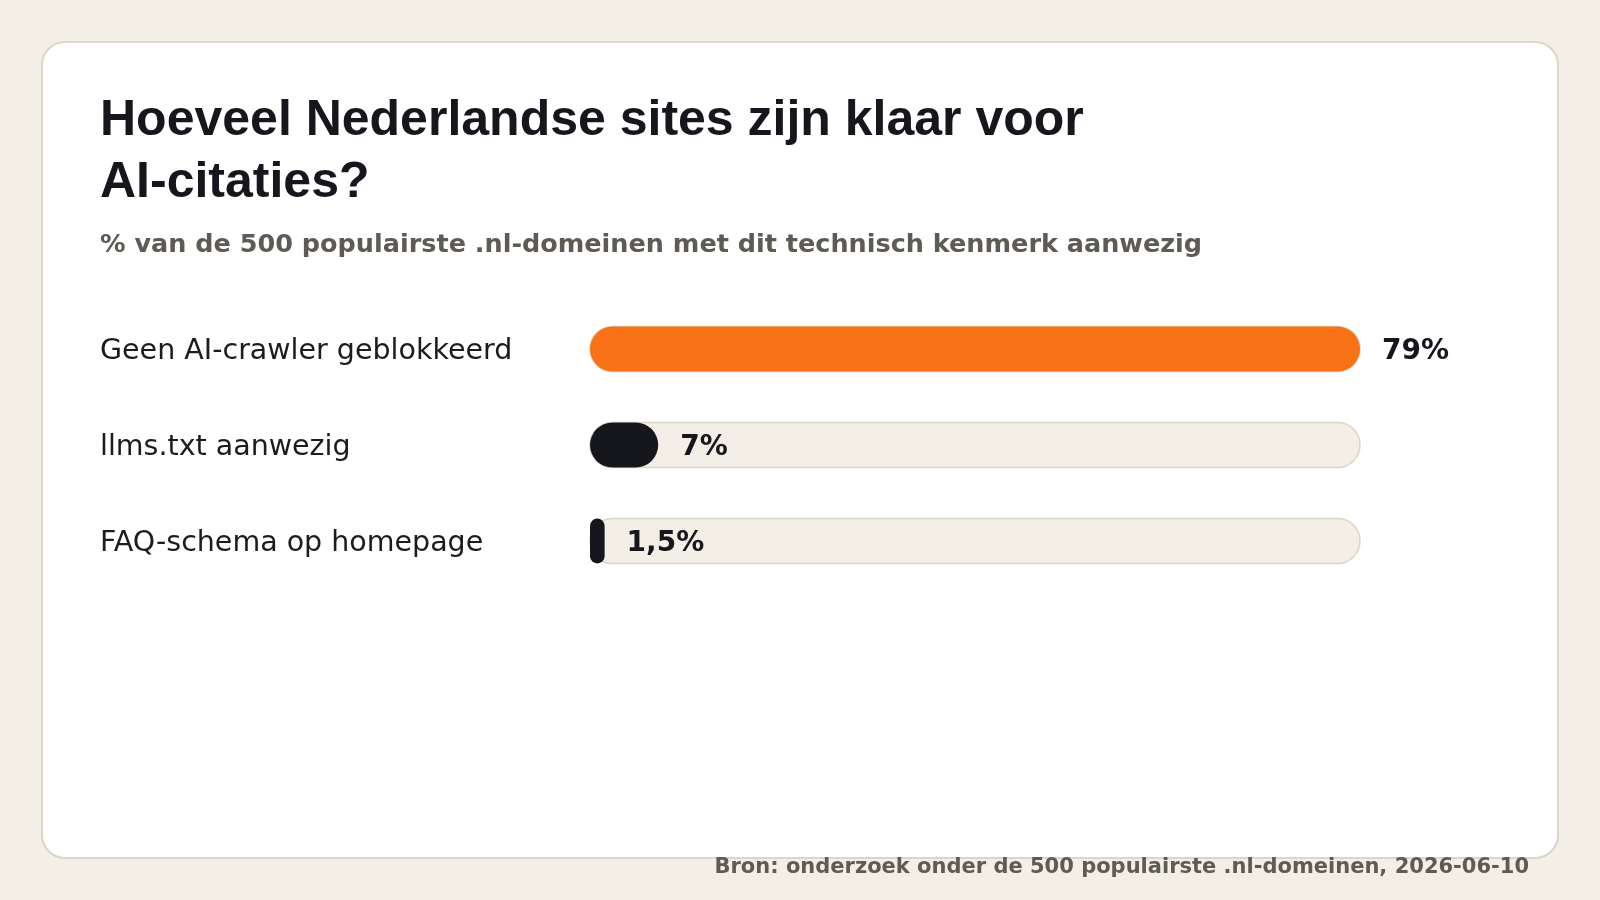  What do you see at coordinates (665, 541) in the screenshot?
I see `data-label: 1,5%` at bounding box center [665, 541].